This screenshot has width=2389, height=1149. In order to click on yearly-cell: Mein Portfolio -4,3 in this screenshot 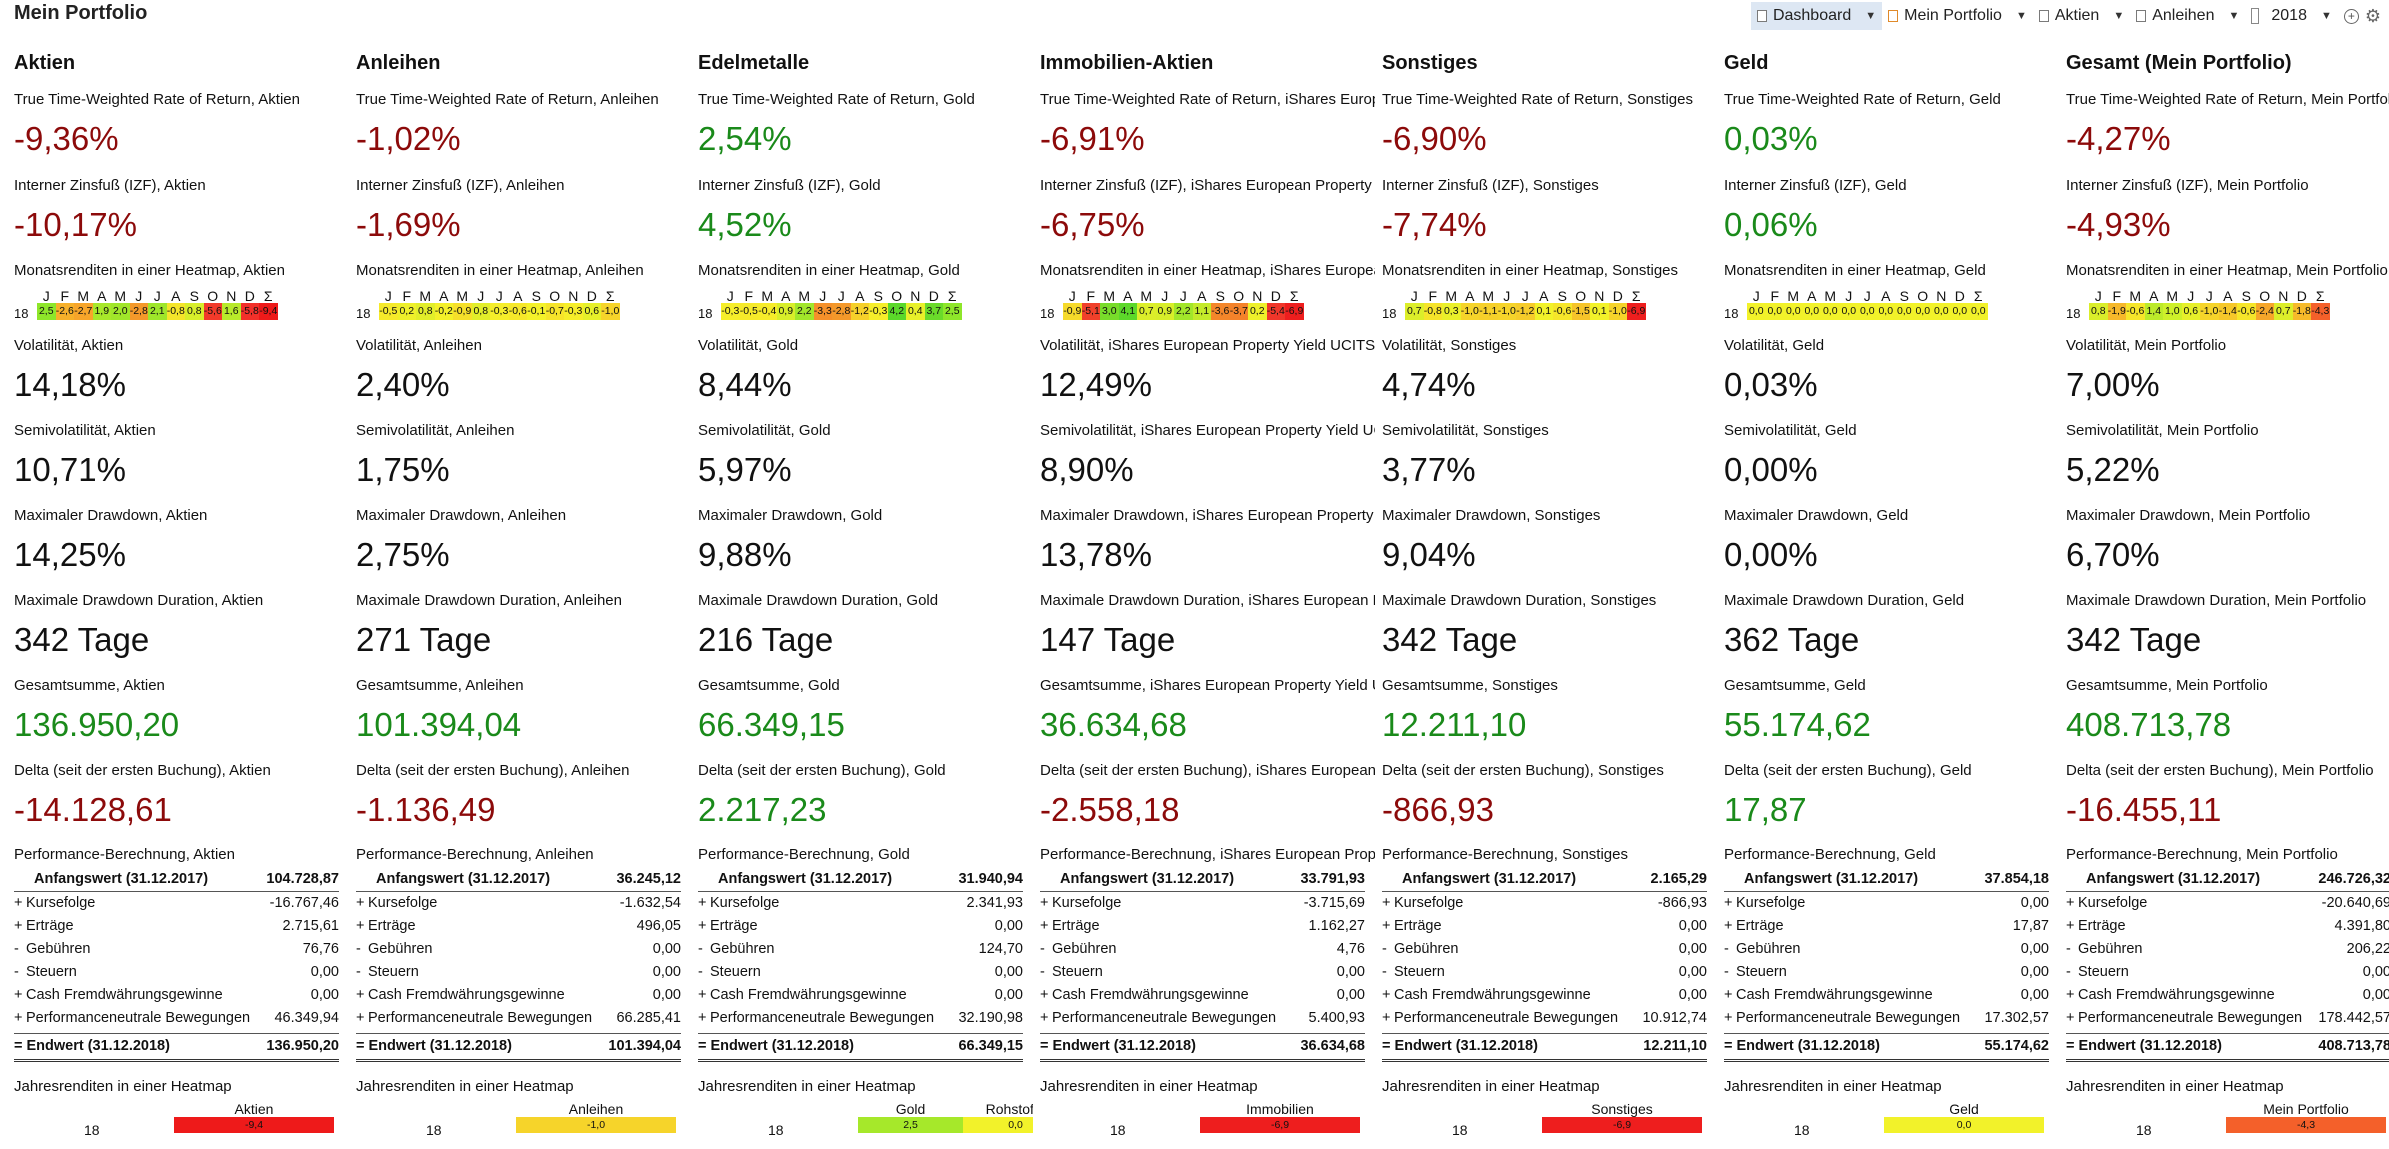, I will do `click(2306, 1117)`.